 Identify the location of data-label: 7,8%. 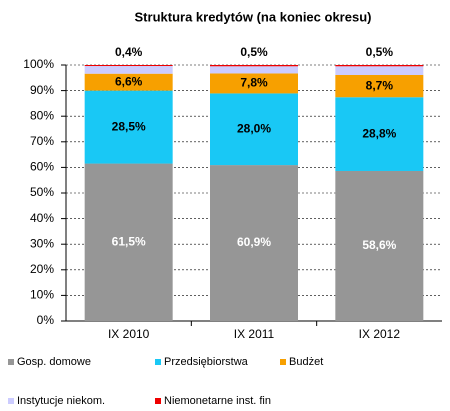
(254, 83).